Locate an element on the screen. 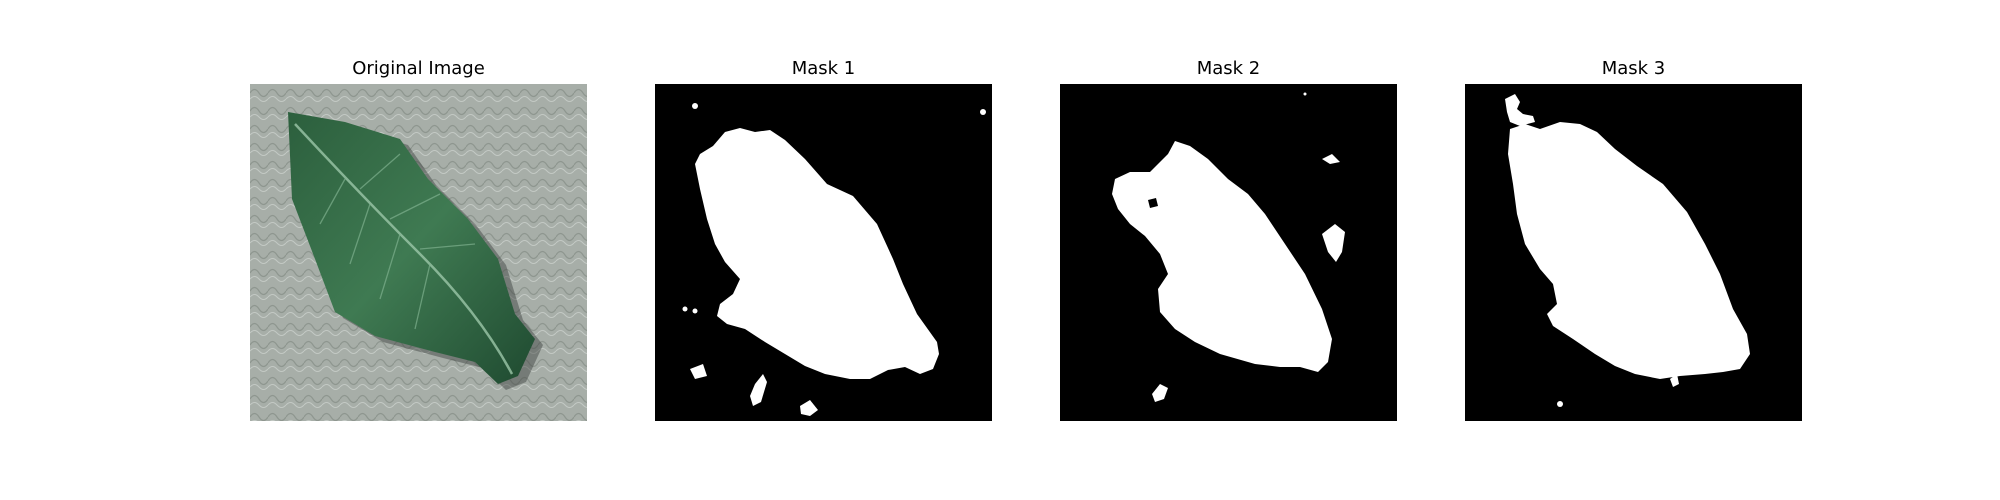 Image resolution: width=2000 pixels, height=500 pixels. original-image-title: Original Image is located at coordinates (418, 68).